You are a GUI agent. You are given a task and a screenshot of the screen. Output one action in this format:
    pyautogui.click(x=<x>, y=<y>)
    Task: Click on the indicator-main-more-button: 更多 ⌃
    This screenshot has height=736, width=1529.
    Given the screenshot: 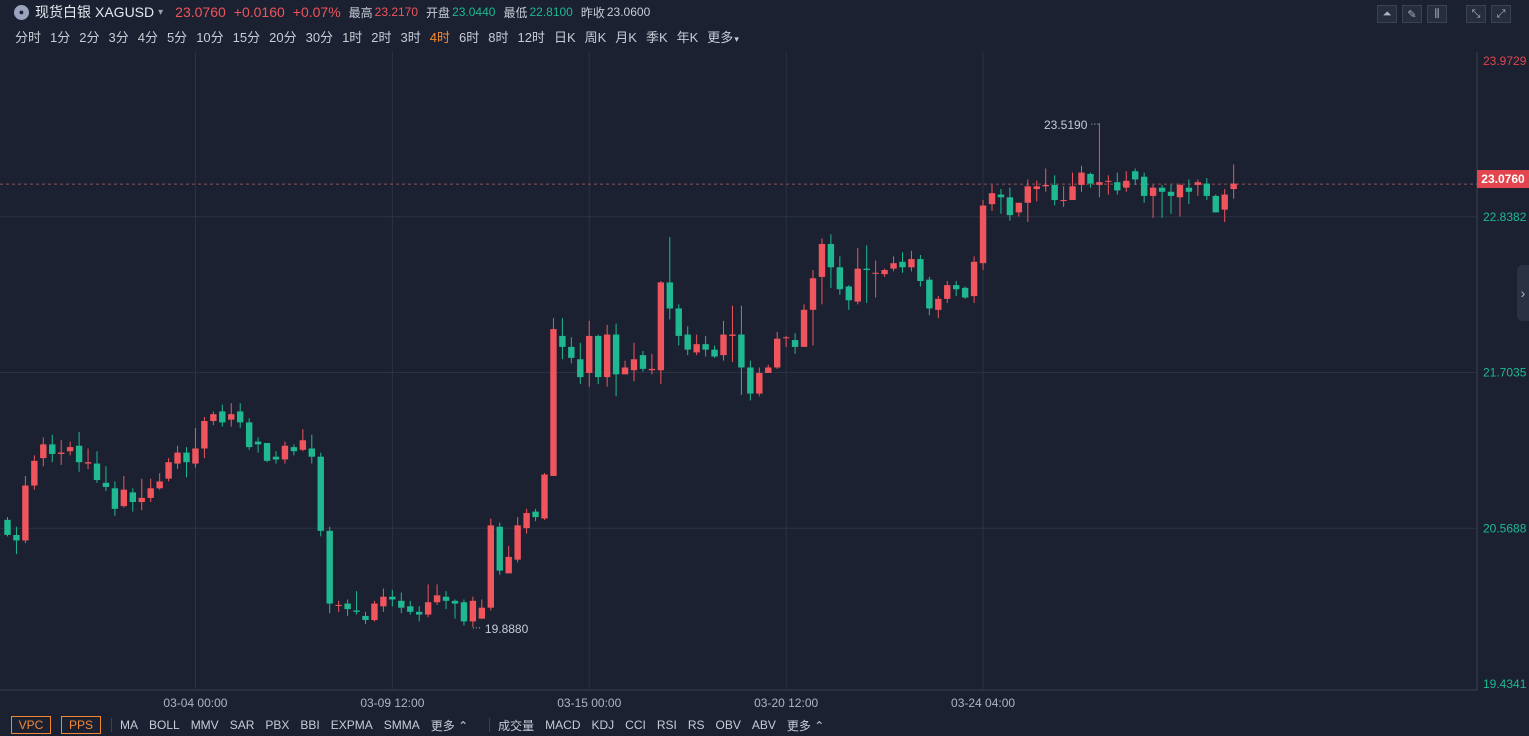 What is the action you would take?
    pyautogui.click(x=449, y=725)
    